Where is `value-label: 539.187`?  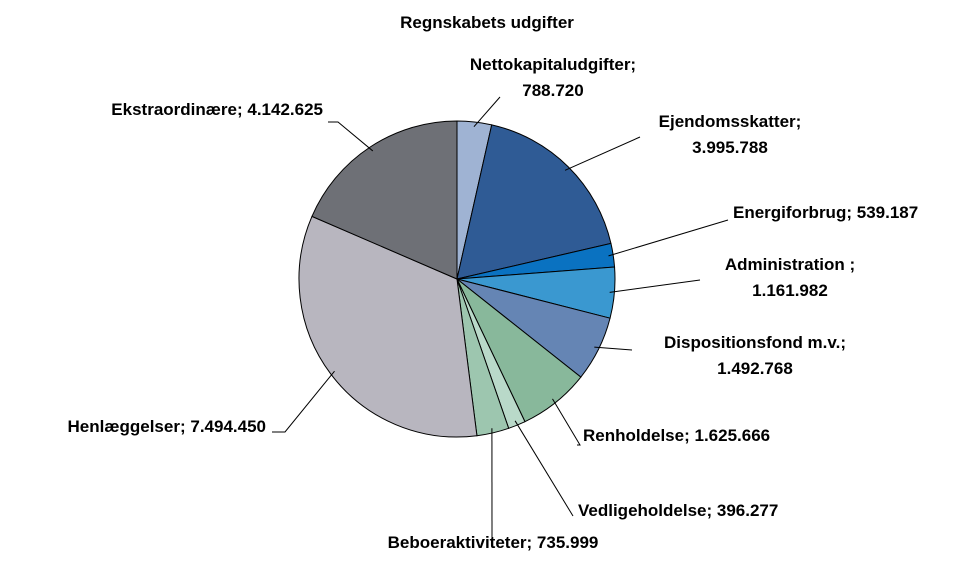 value-label: 539.187 is located at coordinates (887, 212).